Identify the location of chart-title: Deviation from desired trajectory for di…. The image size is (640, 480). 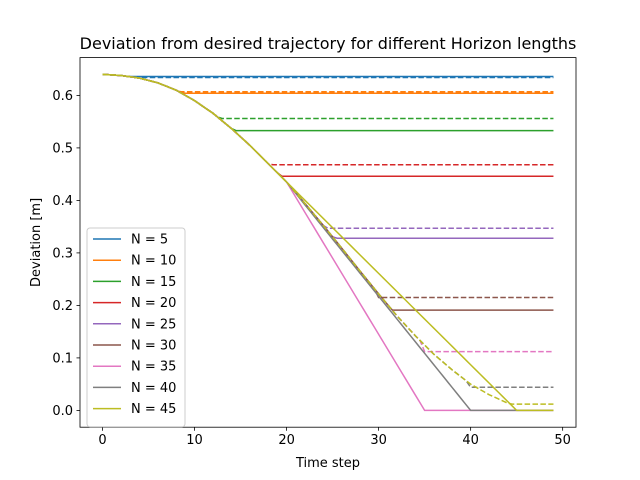
(328, 43).